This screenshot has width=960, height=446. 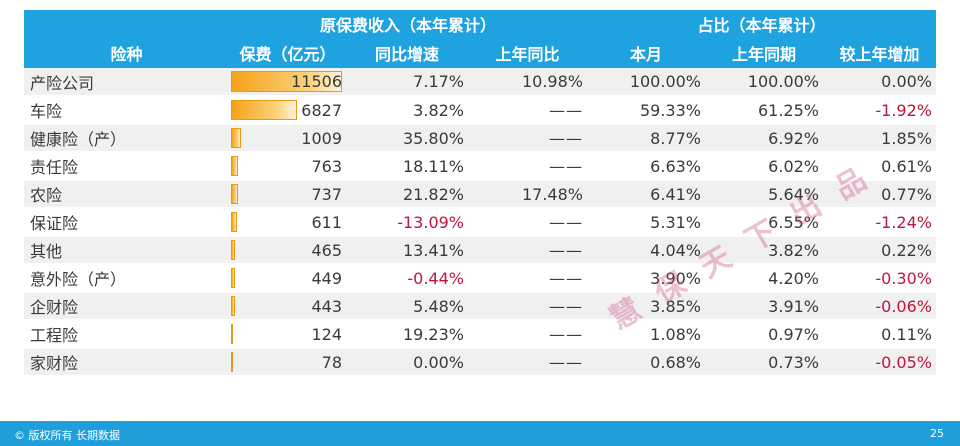 I want to click on row-yoy: 13.41%, so click(x=407, y=250).